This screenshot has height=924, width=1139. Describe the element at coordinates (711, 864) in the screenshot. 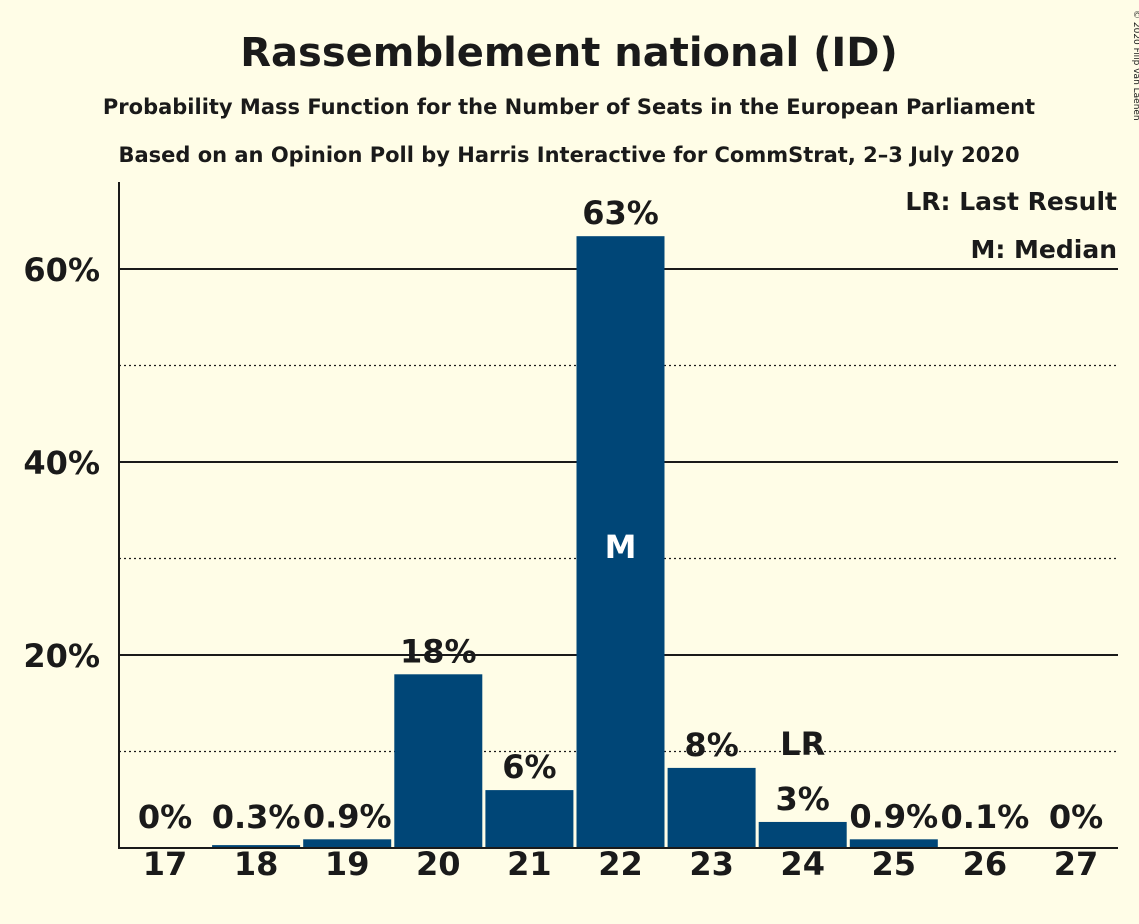

I see `x-tick-label: 23` at that location.